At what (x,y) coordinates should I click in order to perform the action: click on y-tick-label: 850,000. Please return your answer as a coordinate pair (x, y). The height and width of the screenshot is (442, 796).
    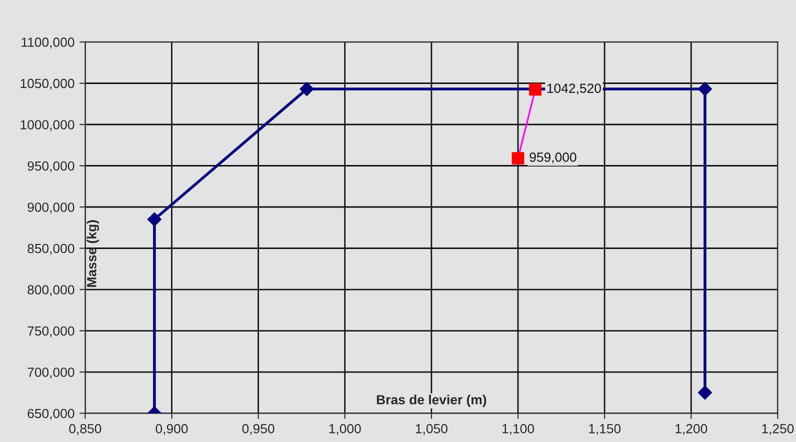
    Looking at the image, I should click on (51, 249).